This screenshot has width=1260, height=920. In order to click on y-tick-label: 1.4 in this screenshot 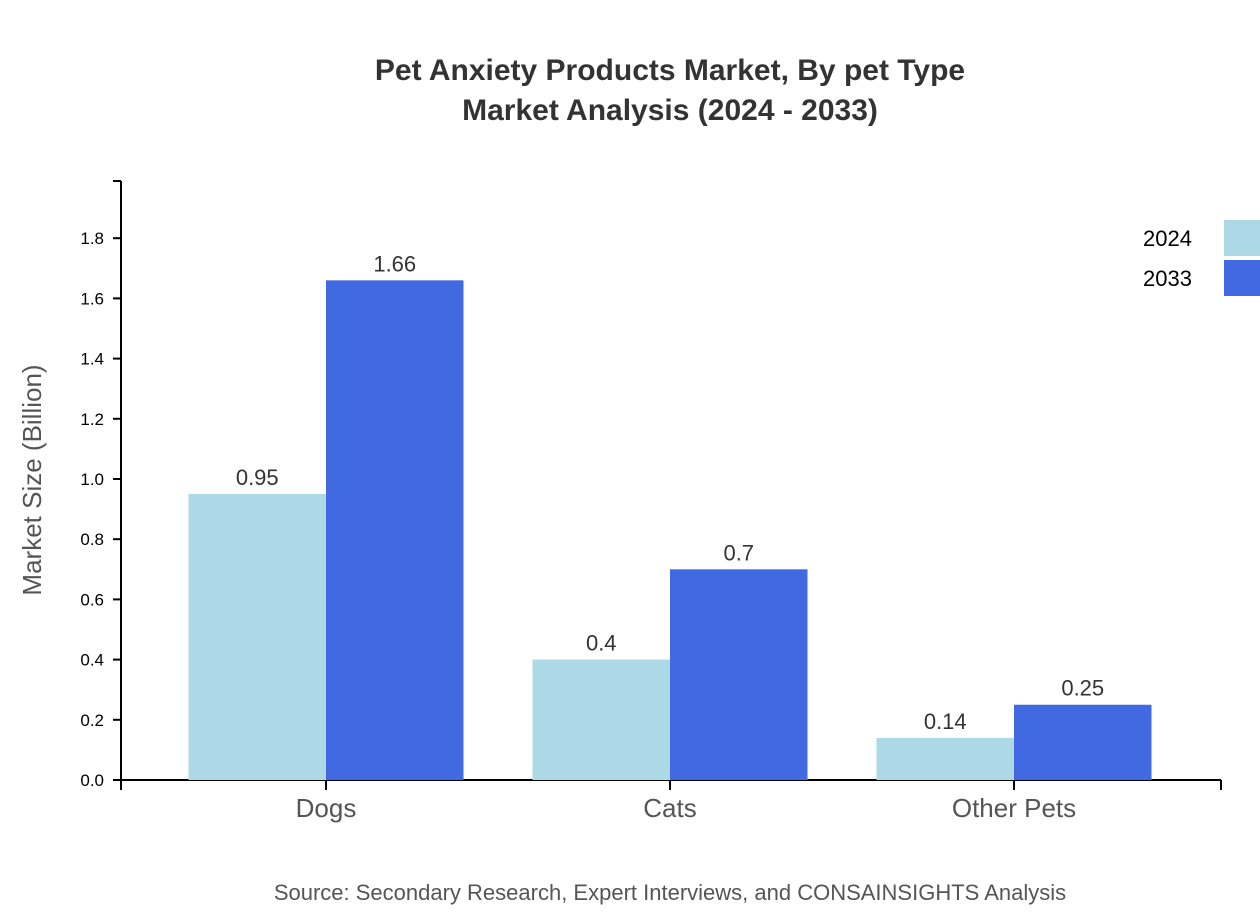, I will do `click(92, 359)`.